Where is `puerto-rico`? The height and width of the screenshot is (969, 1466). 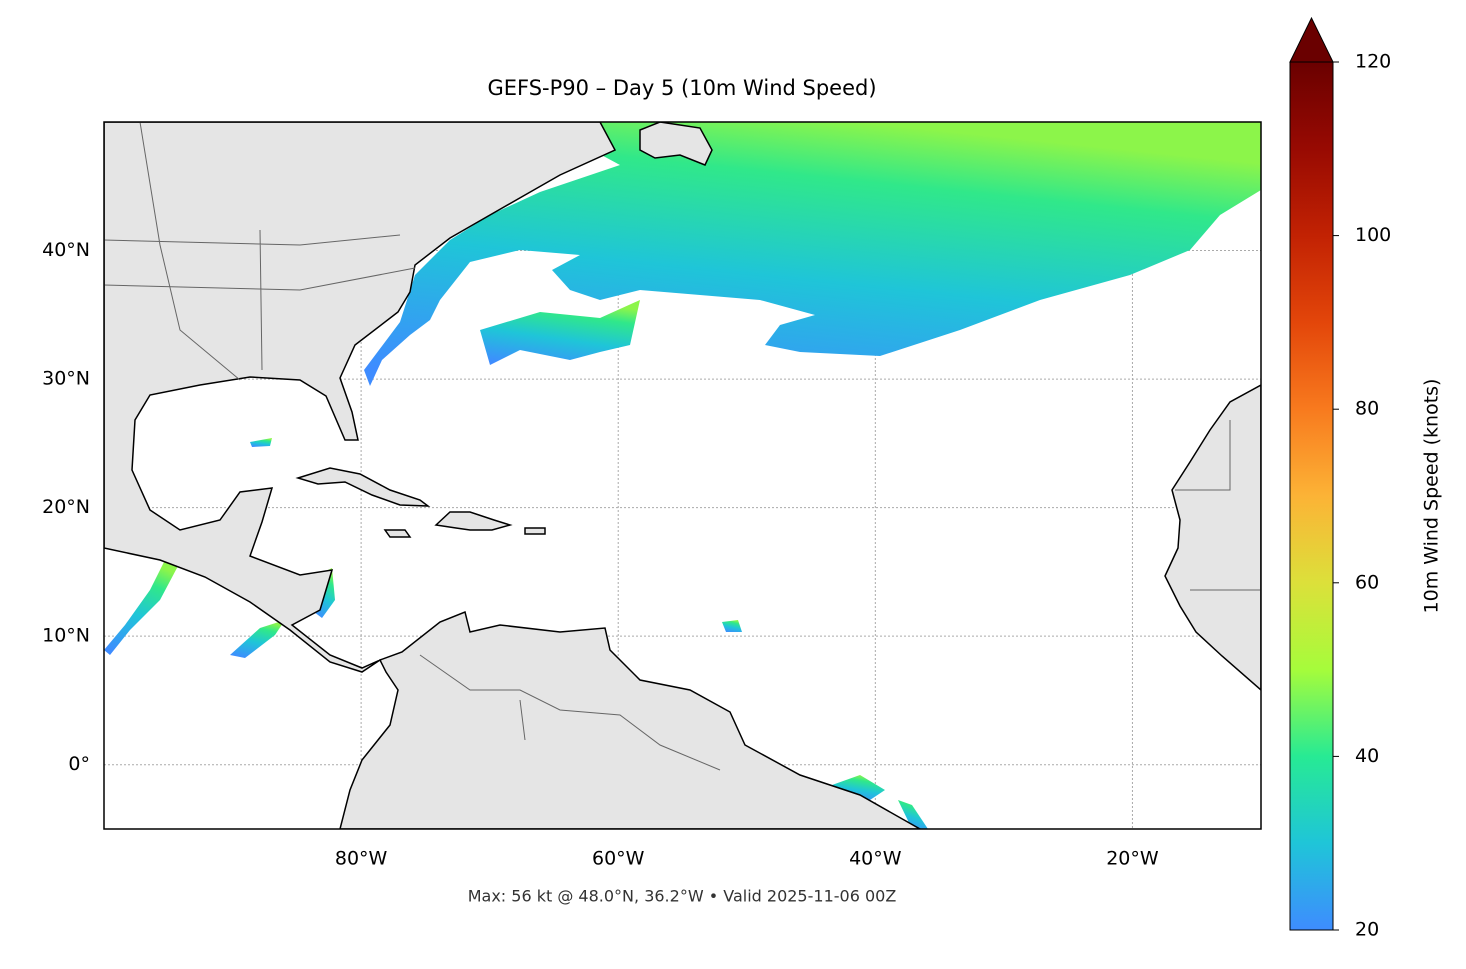 puerto-rico is located at coordinates (535, 531).